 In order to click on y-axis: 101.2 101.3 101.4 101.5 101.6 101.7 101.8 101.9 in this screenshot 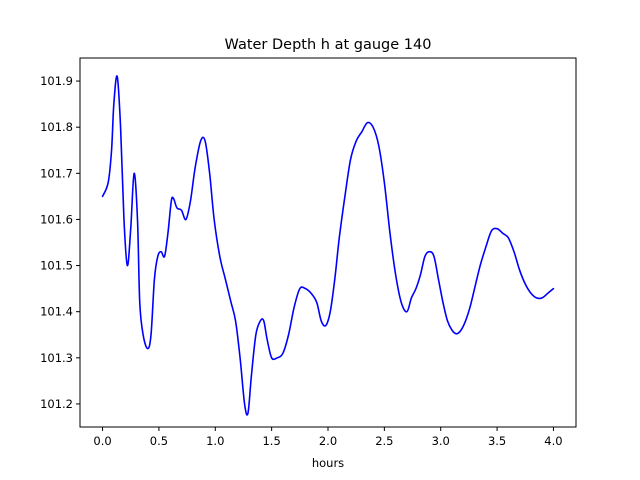, I will do `click(60, 242)`.